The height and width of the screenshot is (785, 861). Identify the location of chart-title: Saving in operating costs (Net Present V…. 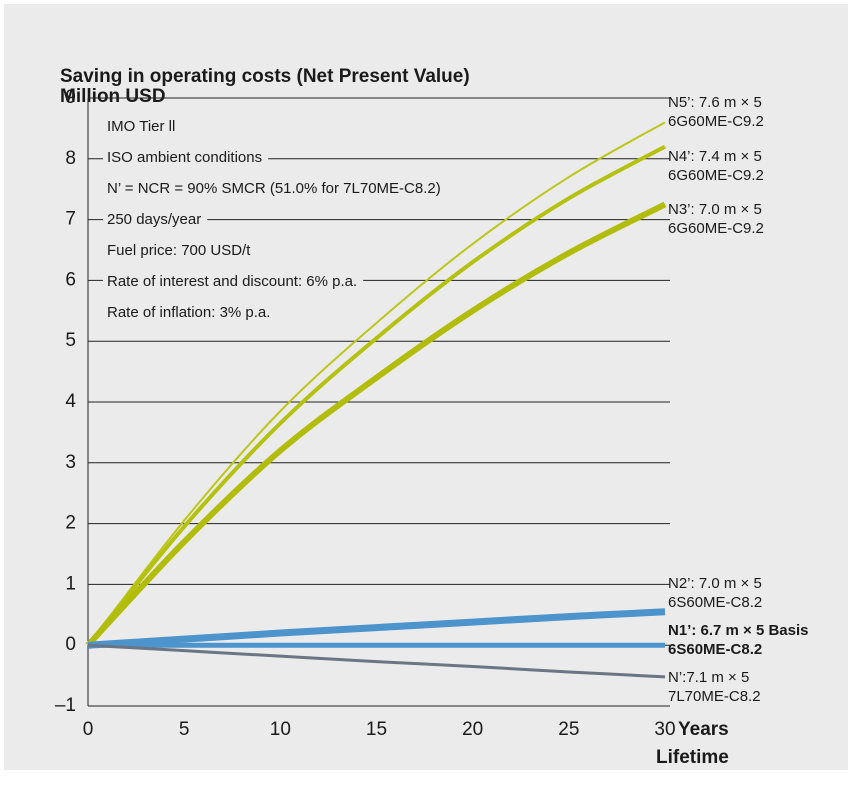
(265, 76).